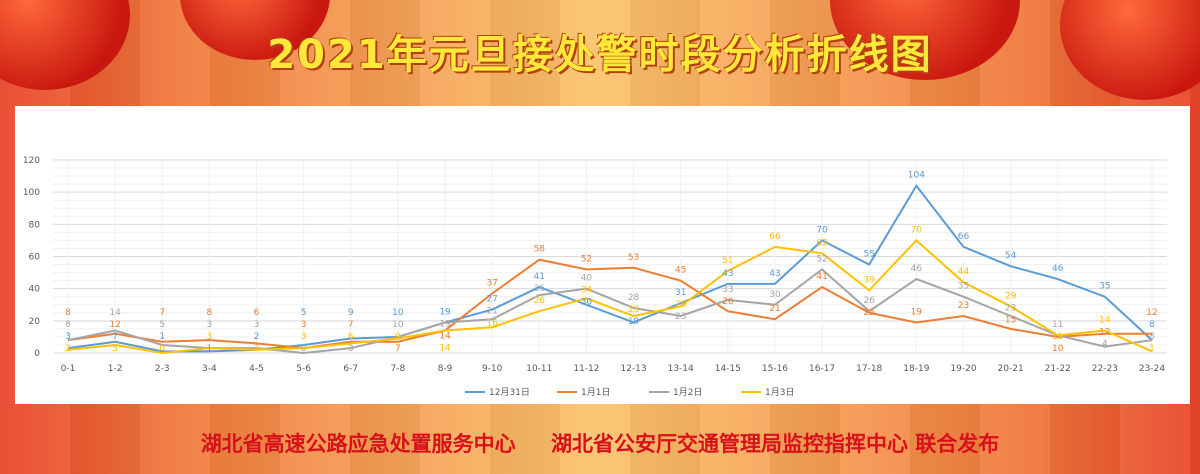  What do you see at coordinates (1058, 369) in the screenshot?
I see `x-tick-label: 21-22` at bounding box center [1058, 369].